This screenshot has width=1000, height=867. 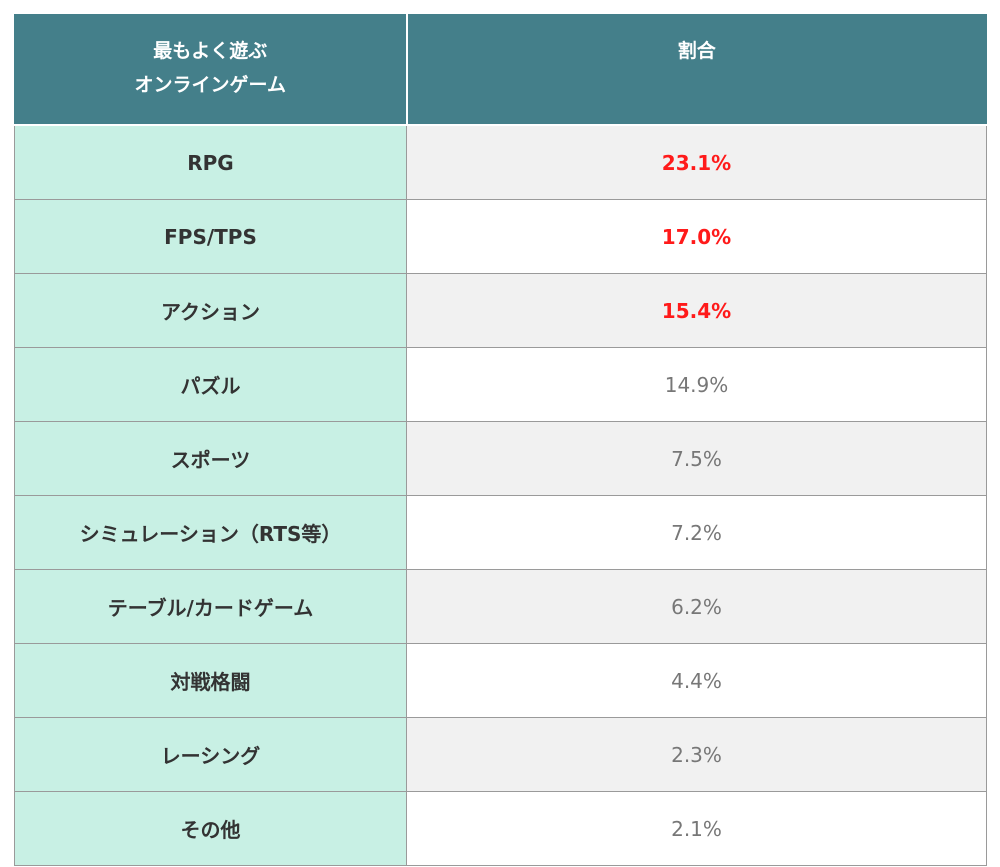 I want to click on genre-cell: シミュレーション（RTS等）, so click(x=210, y=532).